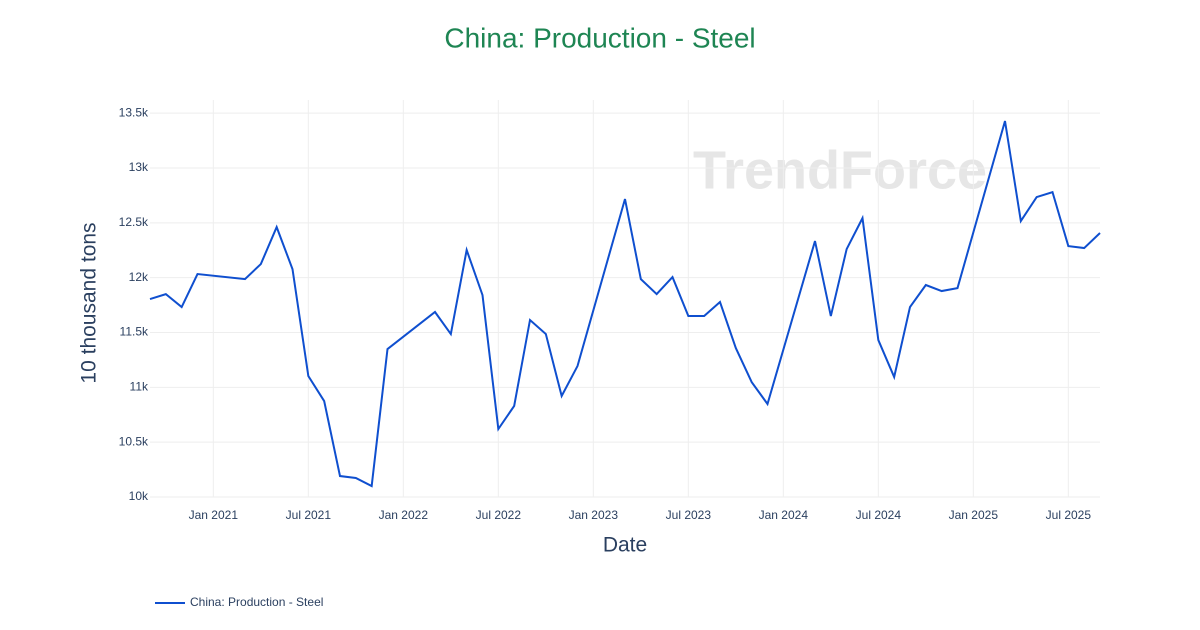 This screenshot has height=630, width=1200. What do you see at coordinates (599, 37) in the screenshot?
I see `chart-title: China: Production - Steel` at bounding box center [599, 37].